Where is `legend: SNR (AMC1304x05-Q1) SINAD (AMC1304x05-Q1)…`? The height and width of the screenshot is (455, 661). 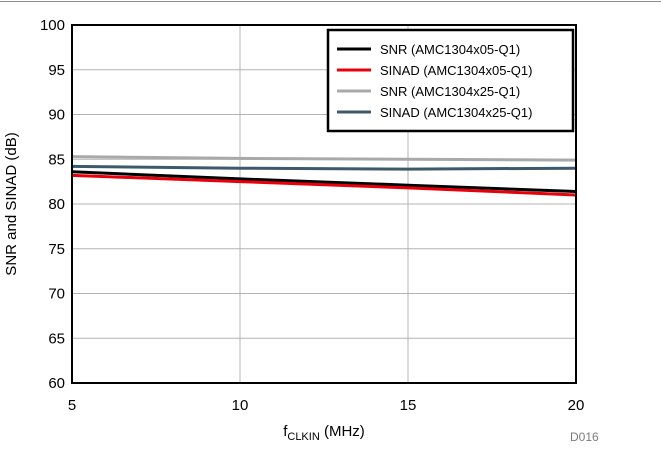
legend: SNR (AMC1304x05-Q1) SINAD (AMC1304x05-Q1)… is located at coordinates (450, 80).